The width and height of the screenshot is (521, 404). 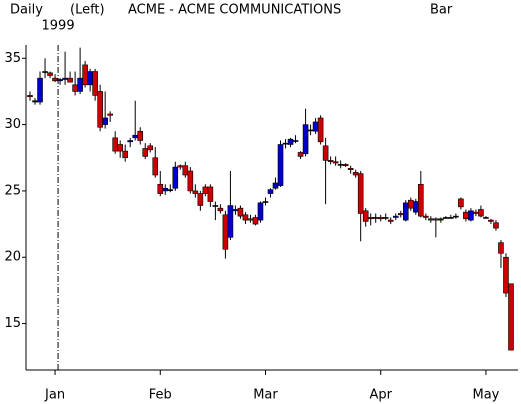 What do you see at coordinates (58, 26) in the screenshot?
I see `year-label: 1999` at bounding box center [58, 26].